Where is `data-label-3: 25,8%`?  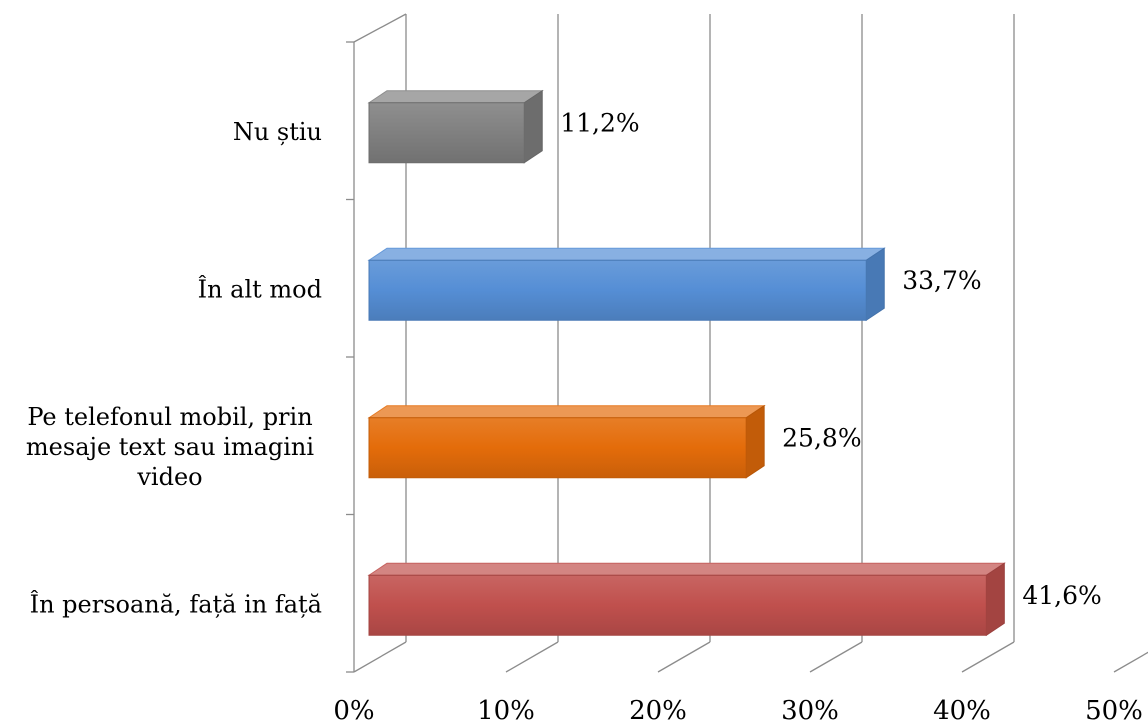 data-label-3: 25,8% is located at coordinates (821, 437).